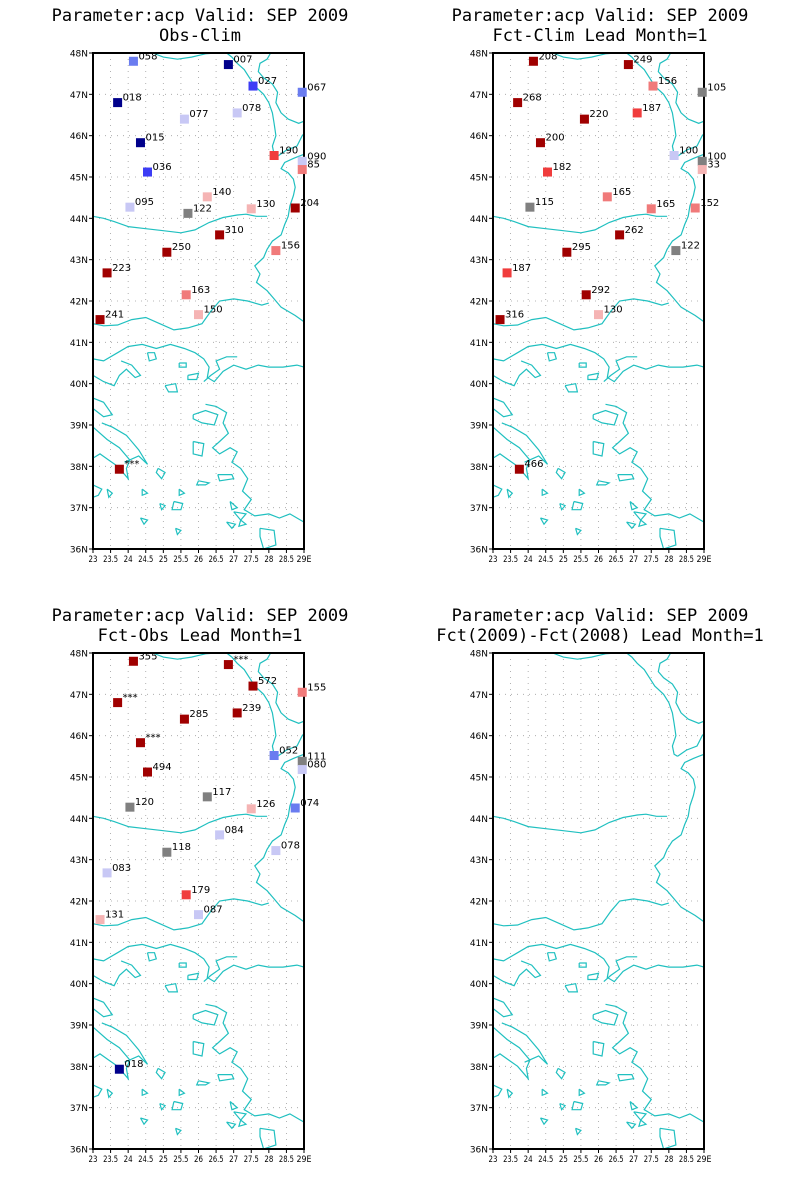 The width and height of the screenshot is (800, 1200). I want to click on station-value-label: 268, so click(532, 98).